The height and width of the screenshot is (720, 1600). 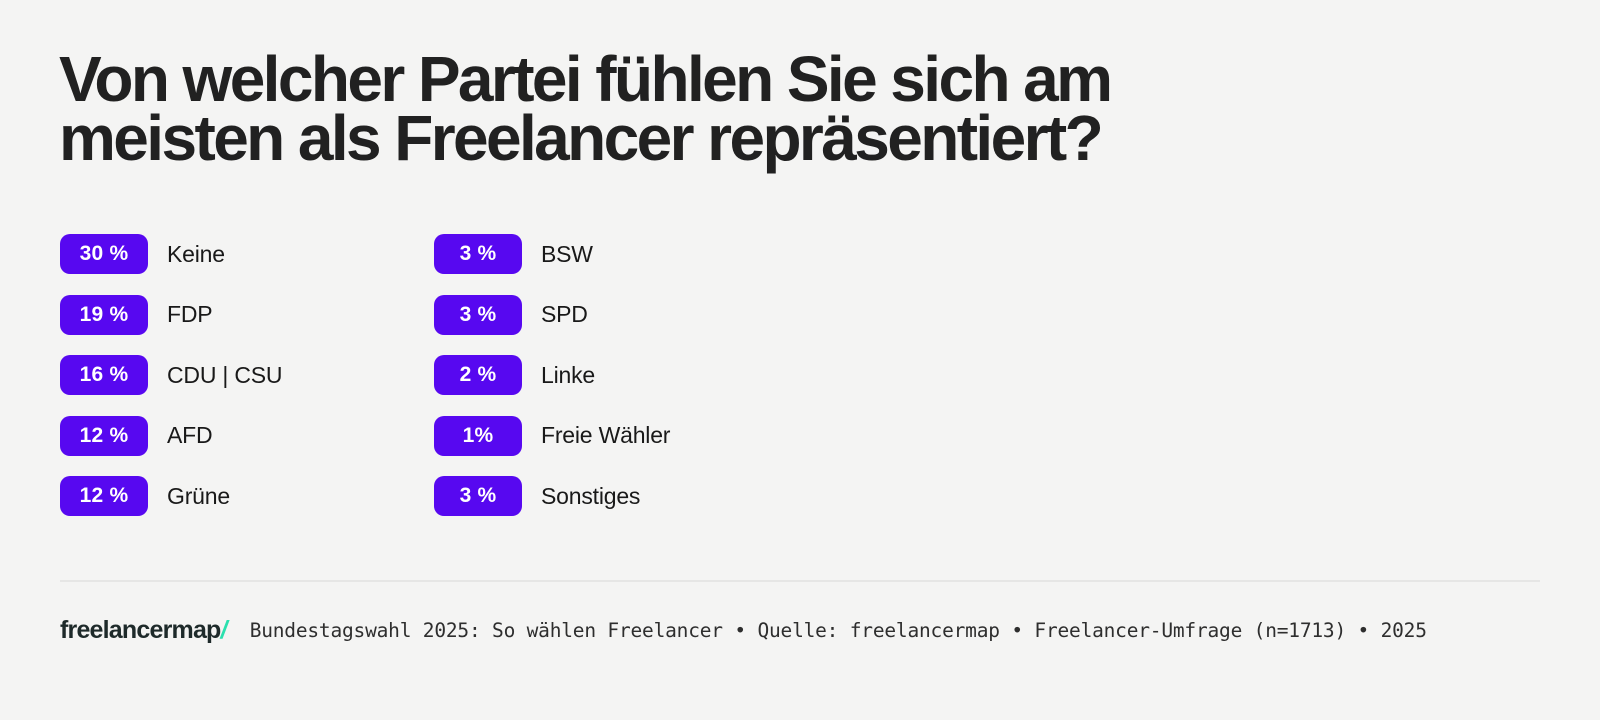 I want to click on party-label: CDU | CSU, so click(x=225, y=374).